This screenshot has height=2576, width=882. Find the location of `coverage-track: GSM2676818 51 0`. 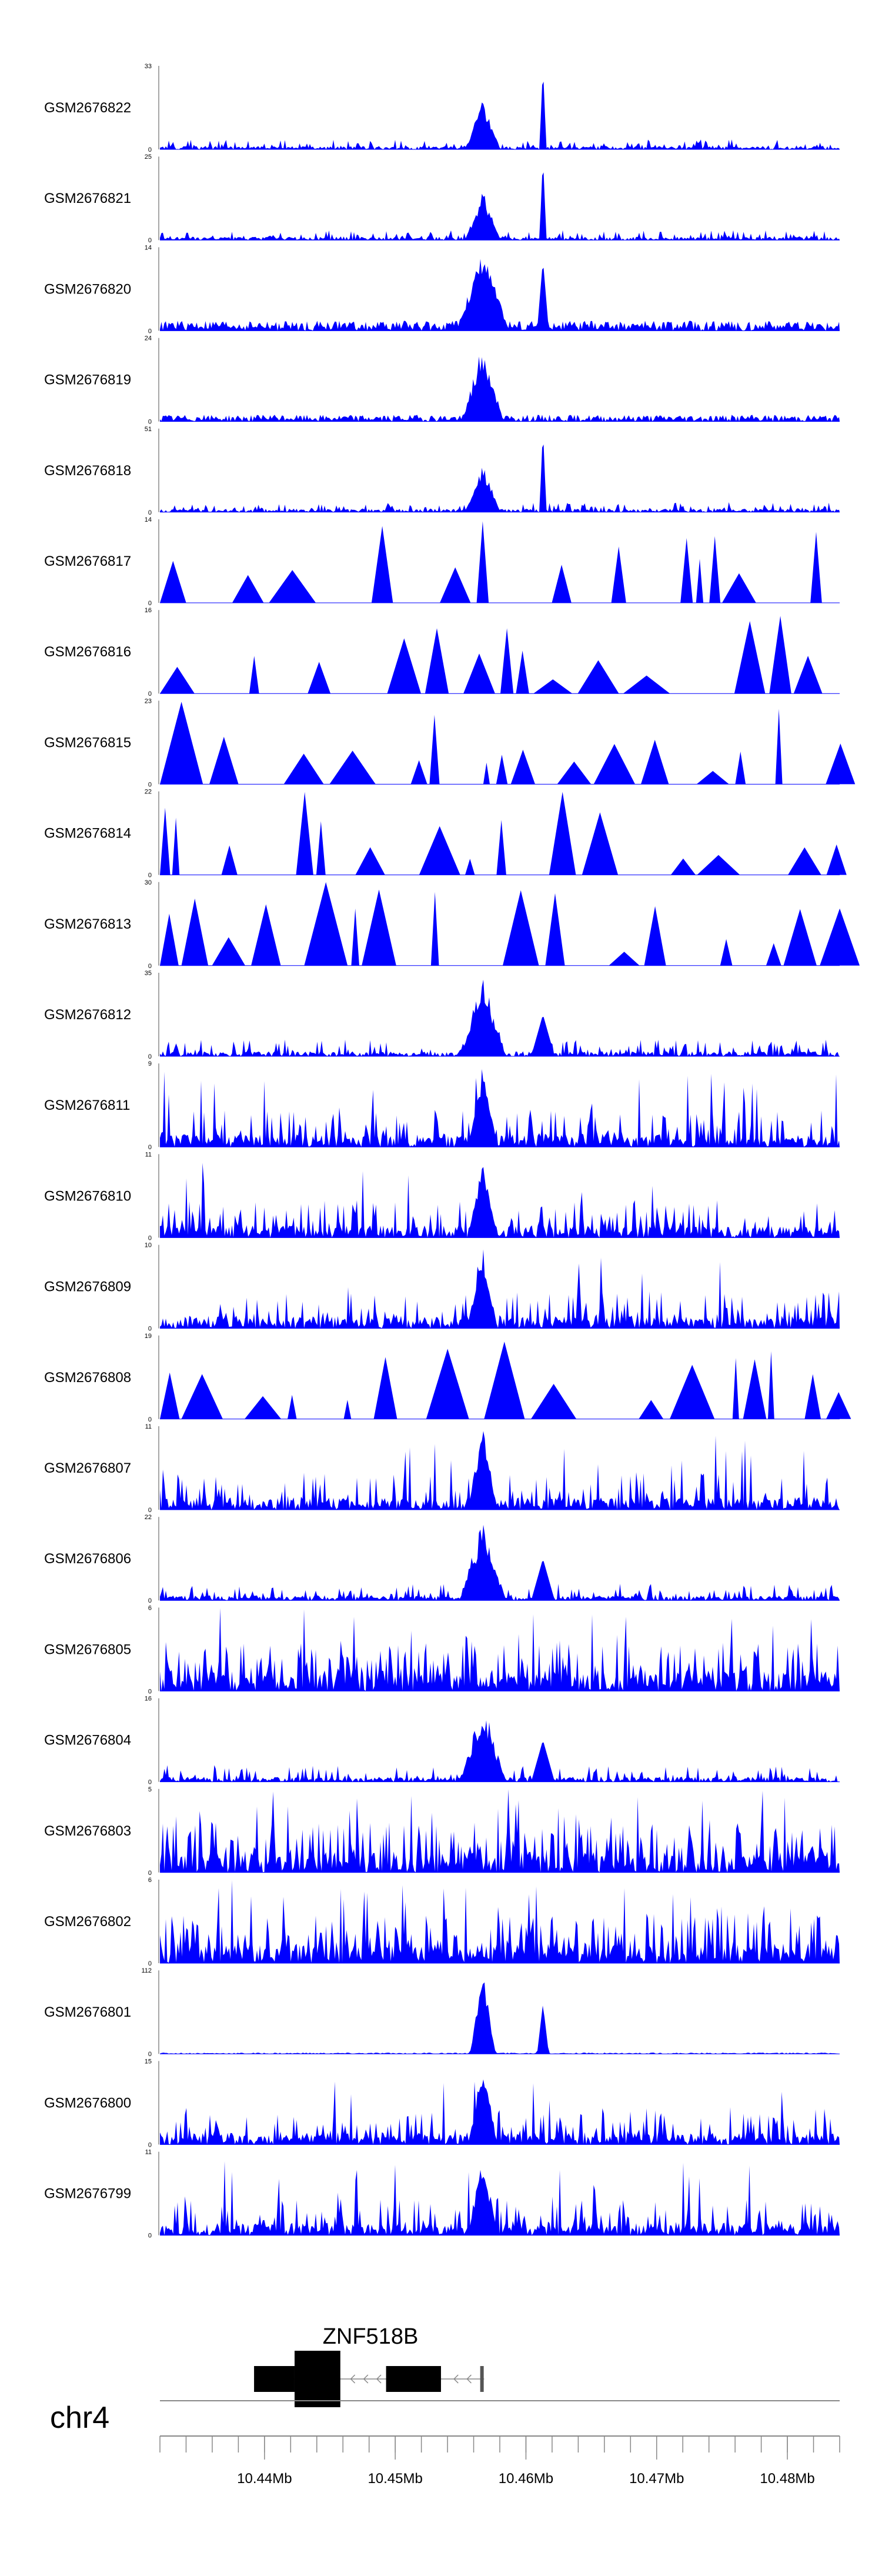

coverage-track: GSM2676818 51 0 is located at coordinates (442, 471).